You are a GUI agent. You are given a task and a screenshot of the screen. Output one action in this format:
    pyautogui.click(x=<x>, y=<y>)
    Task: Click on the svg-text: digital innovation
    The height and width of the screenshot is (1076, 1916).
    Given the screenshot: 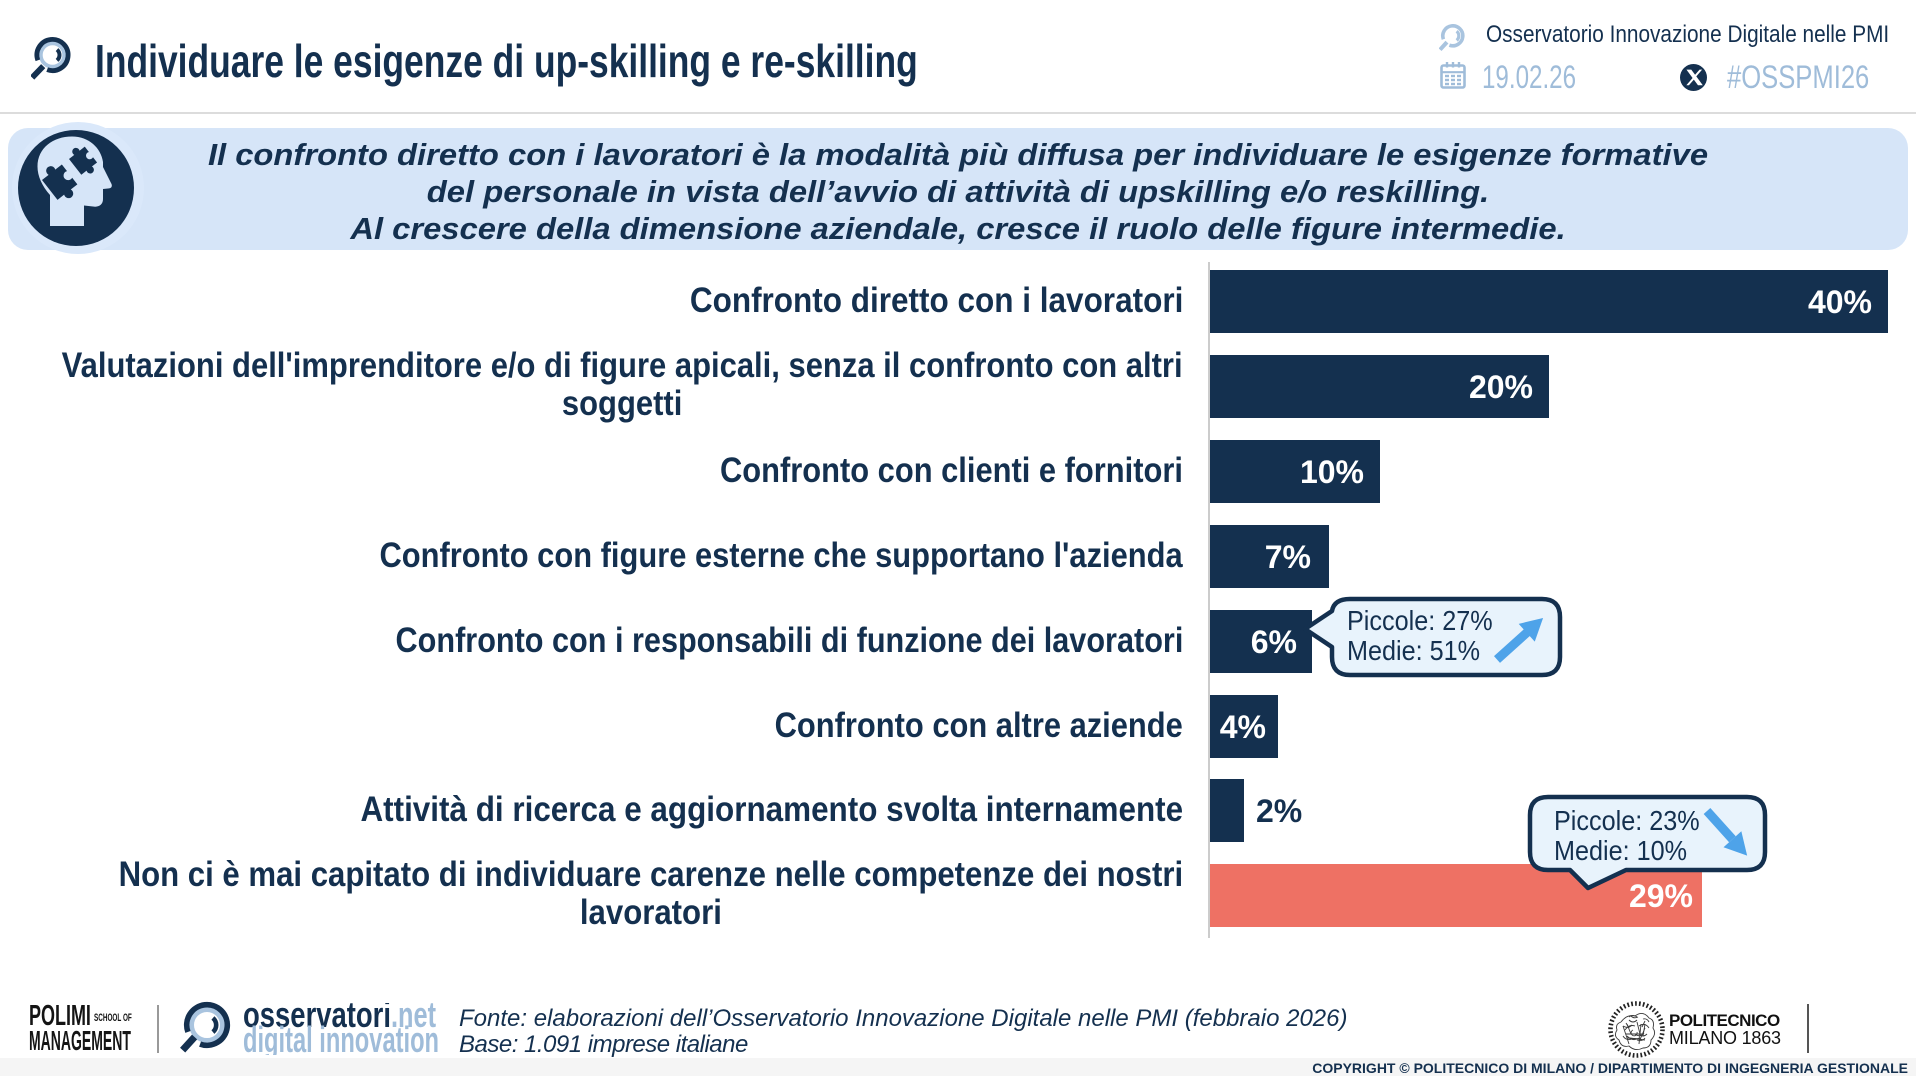 What is the action you would take?
    pyautogui.click(x=341, y=1037)
    